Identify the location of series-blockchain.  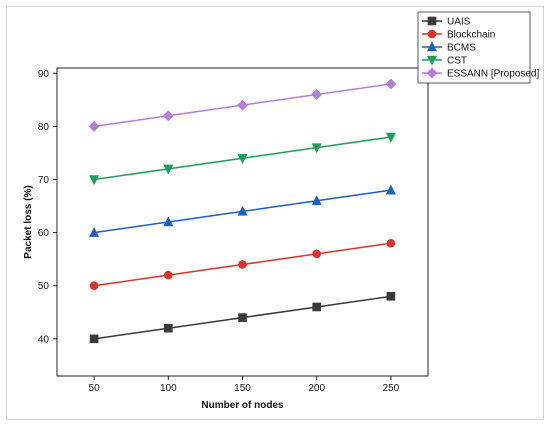
(242, 264).